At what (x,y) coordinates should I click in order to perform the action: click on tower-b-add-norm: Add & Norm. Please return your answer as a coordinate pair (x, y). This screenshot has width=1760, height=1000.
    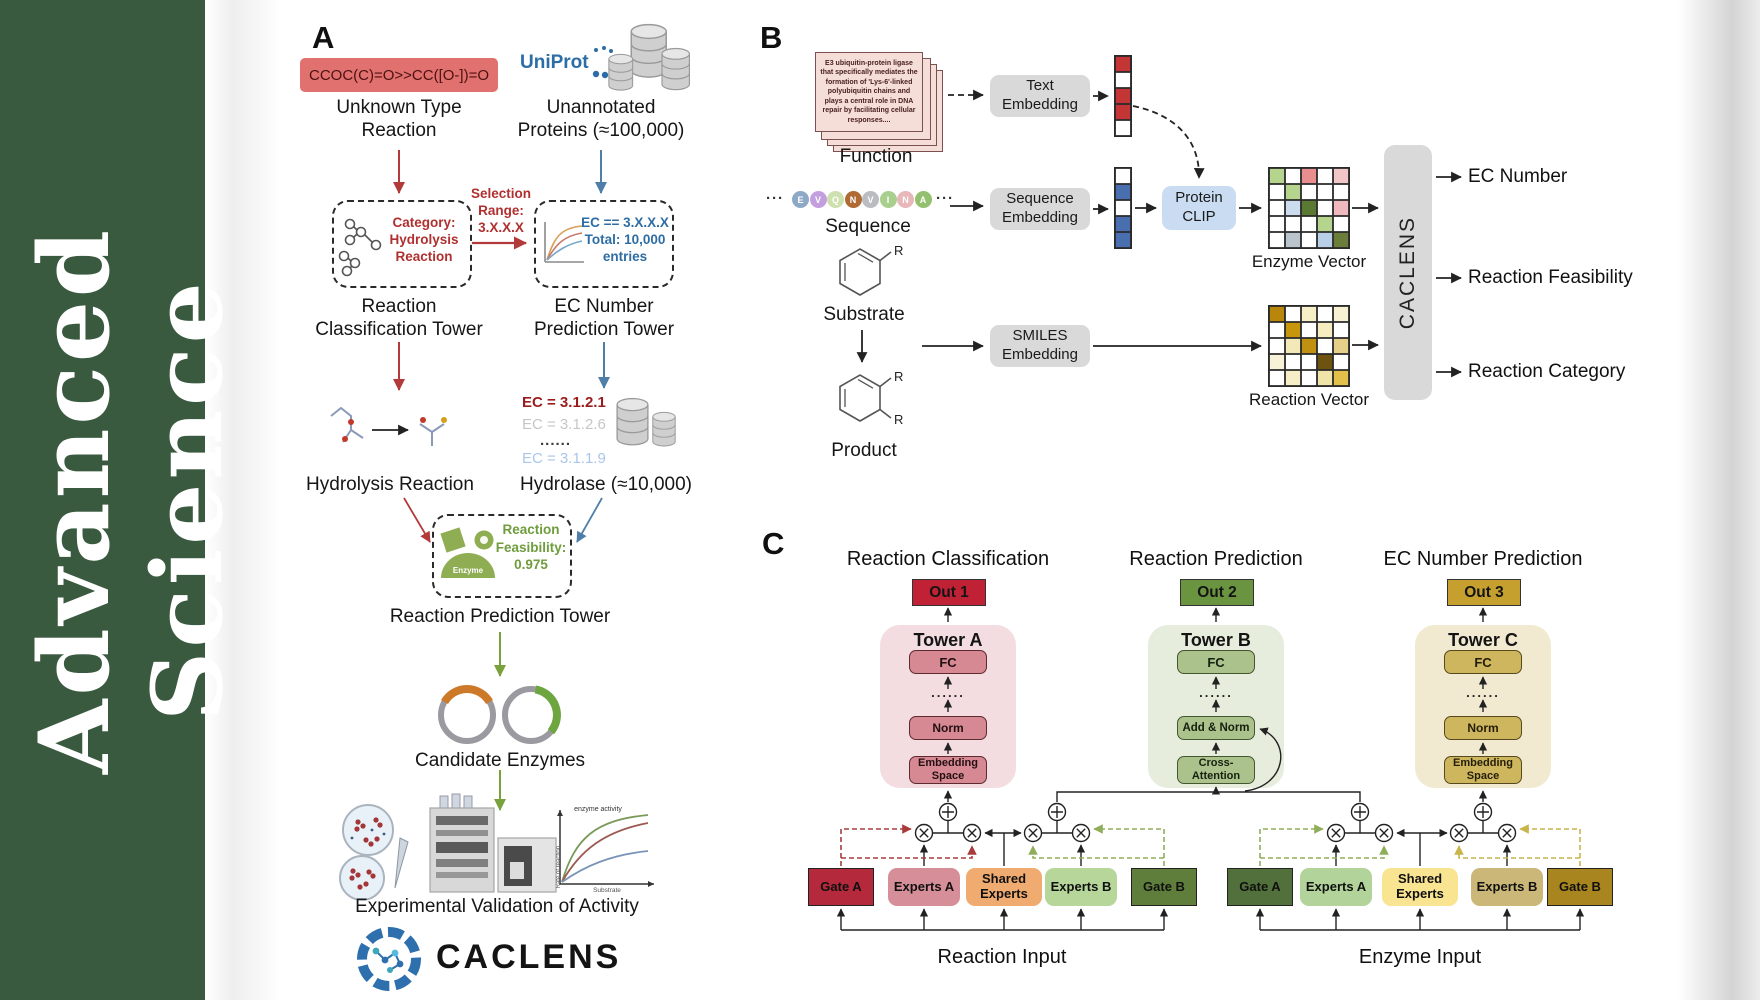
    Looking at the image, I should click on (1216, 728).